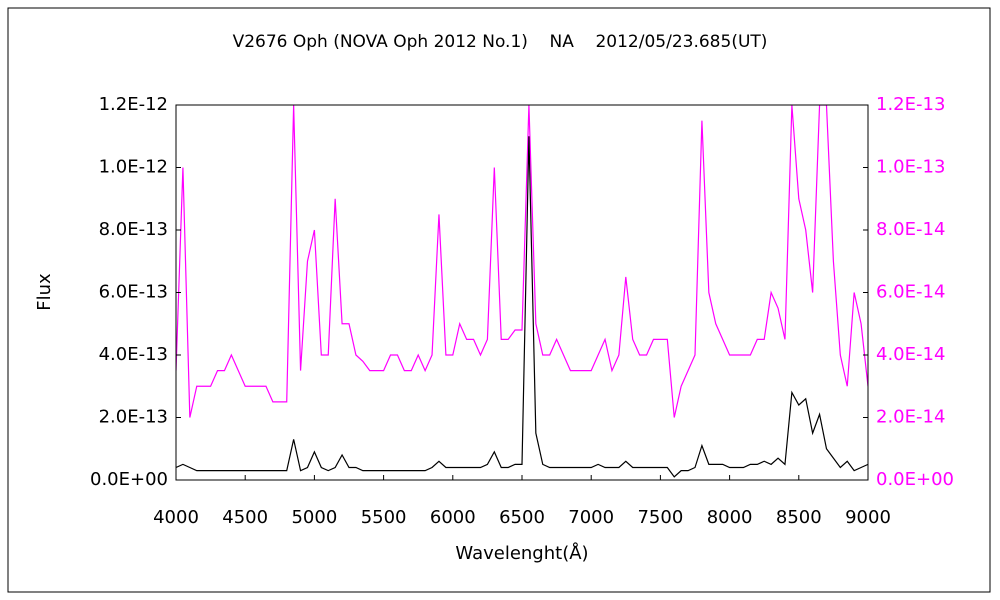 This screenshot has height=600, width=1000. I want to click on x-axis-label: Wavelenght(Å), so click(521, 553).